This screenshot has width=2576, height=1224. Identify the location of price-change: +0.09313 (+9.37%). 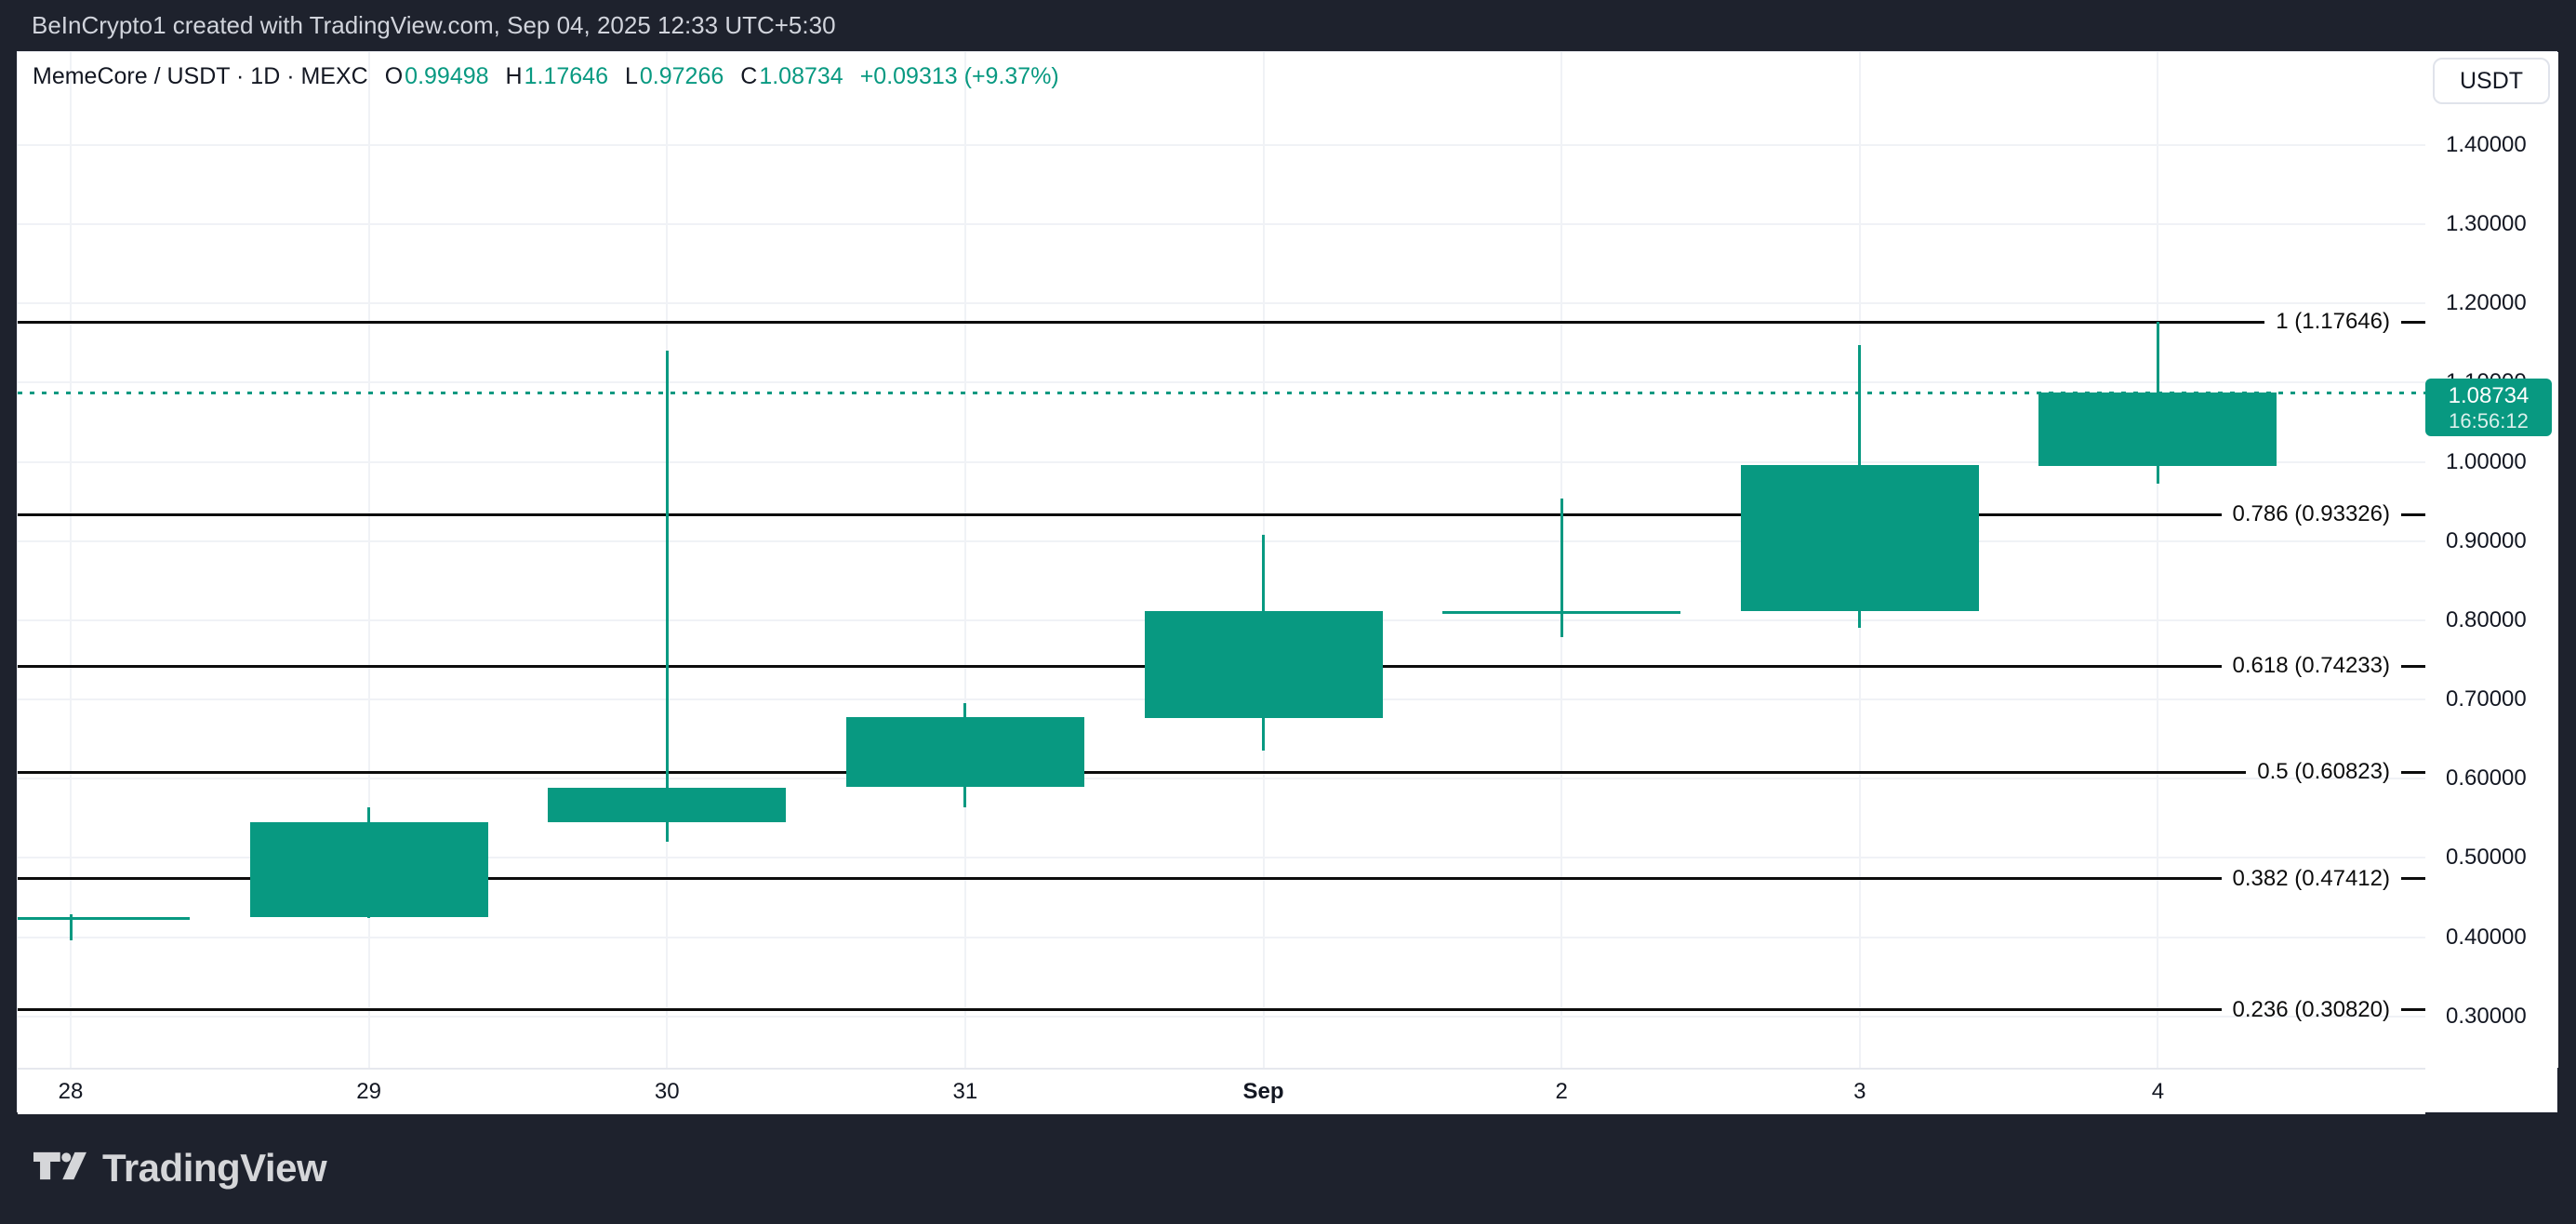
(959, 76).